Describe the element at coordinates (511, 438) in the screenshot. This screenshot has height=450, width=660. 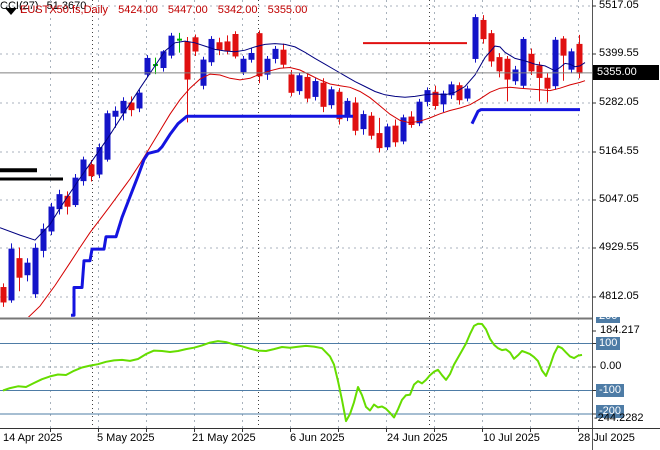
I see `date-tick-label: 10 Jul 2025` at that location.